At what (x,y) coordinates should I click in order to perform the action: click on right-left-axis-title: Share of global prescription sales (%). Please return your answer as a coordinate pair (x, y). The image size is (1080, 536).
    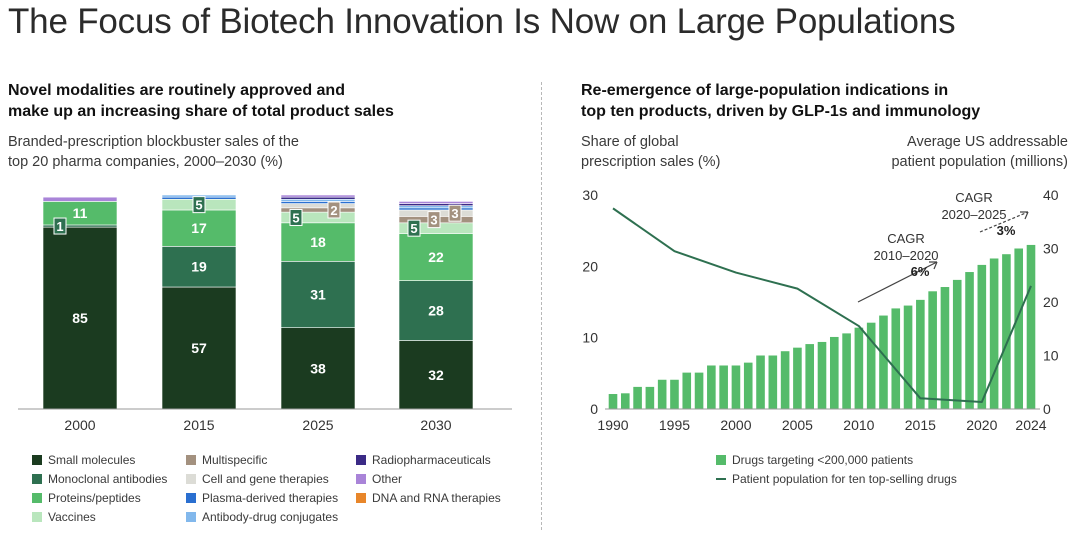
    Looking at the image, I should click on (650, 152).